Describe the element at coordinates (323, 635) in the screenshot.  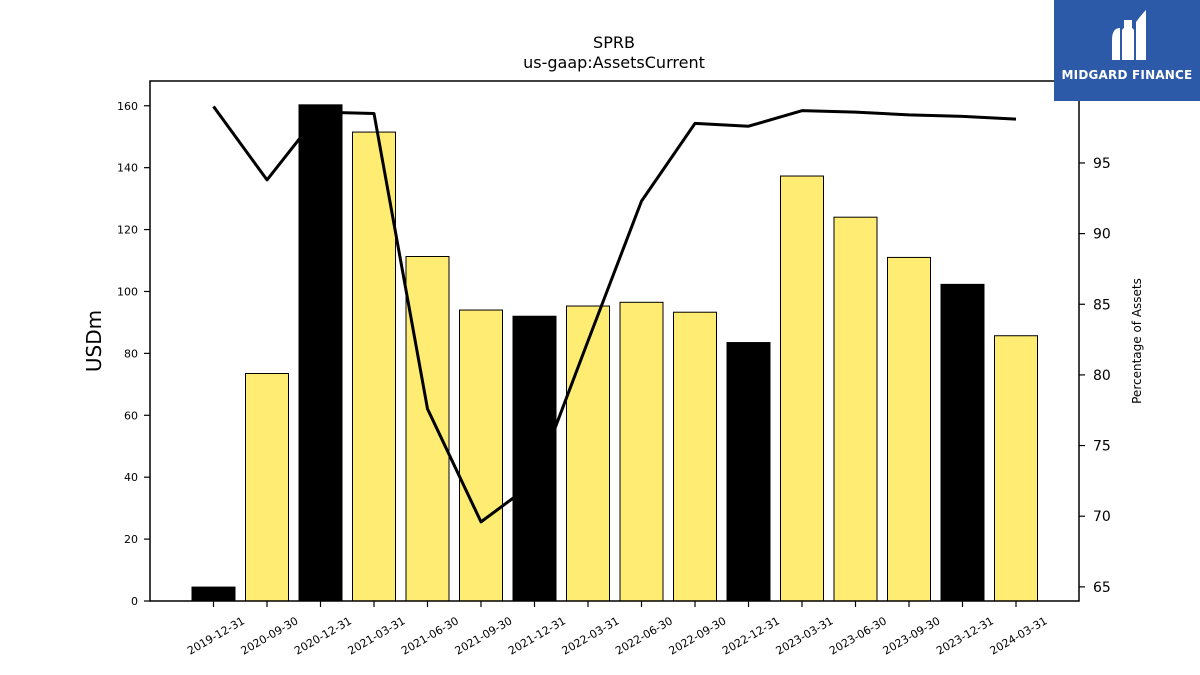
I see `x-tick-label: 2020-12-31` at that location.